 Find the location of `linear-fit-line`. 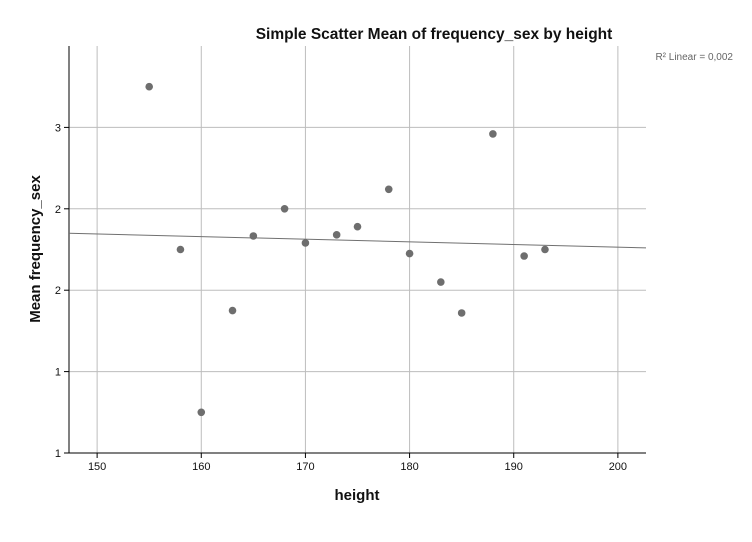

linear-fit-line is located at coordinates (357, 240).